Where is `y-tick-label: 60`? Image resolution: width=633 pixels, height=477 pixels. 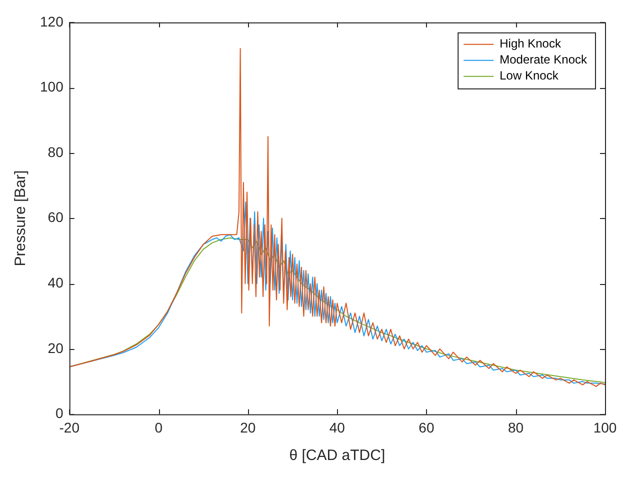
y-tick-label: 60 is located at coordinates (56, 217).